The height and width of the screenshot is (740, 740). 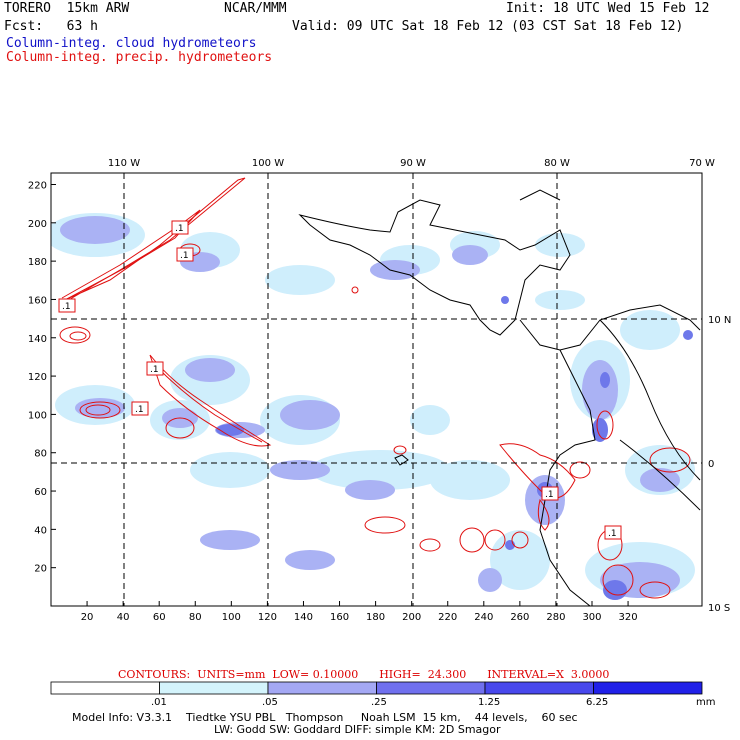 I want to click on model-title: TORERO 15km ARW, so click(x=67, y=8).